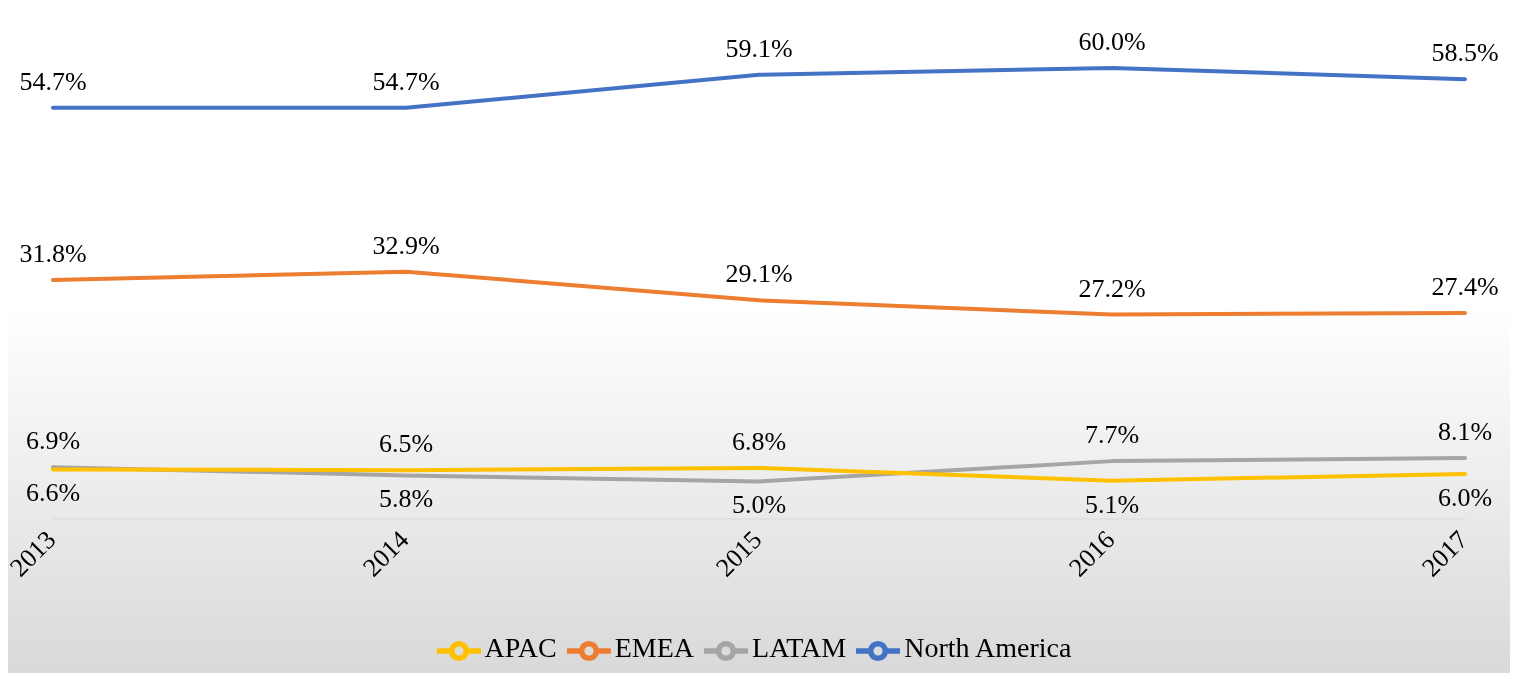  What do you see at coordinates (1112, 288) in the screenshot?
I see `data-label: 27.2%` at bounding box center [1112, 288].